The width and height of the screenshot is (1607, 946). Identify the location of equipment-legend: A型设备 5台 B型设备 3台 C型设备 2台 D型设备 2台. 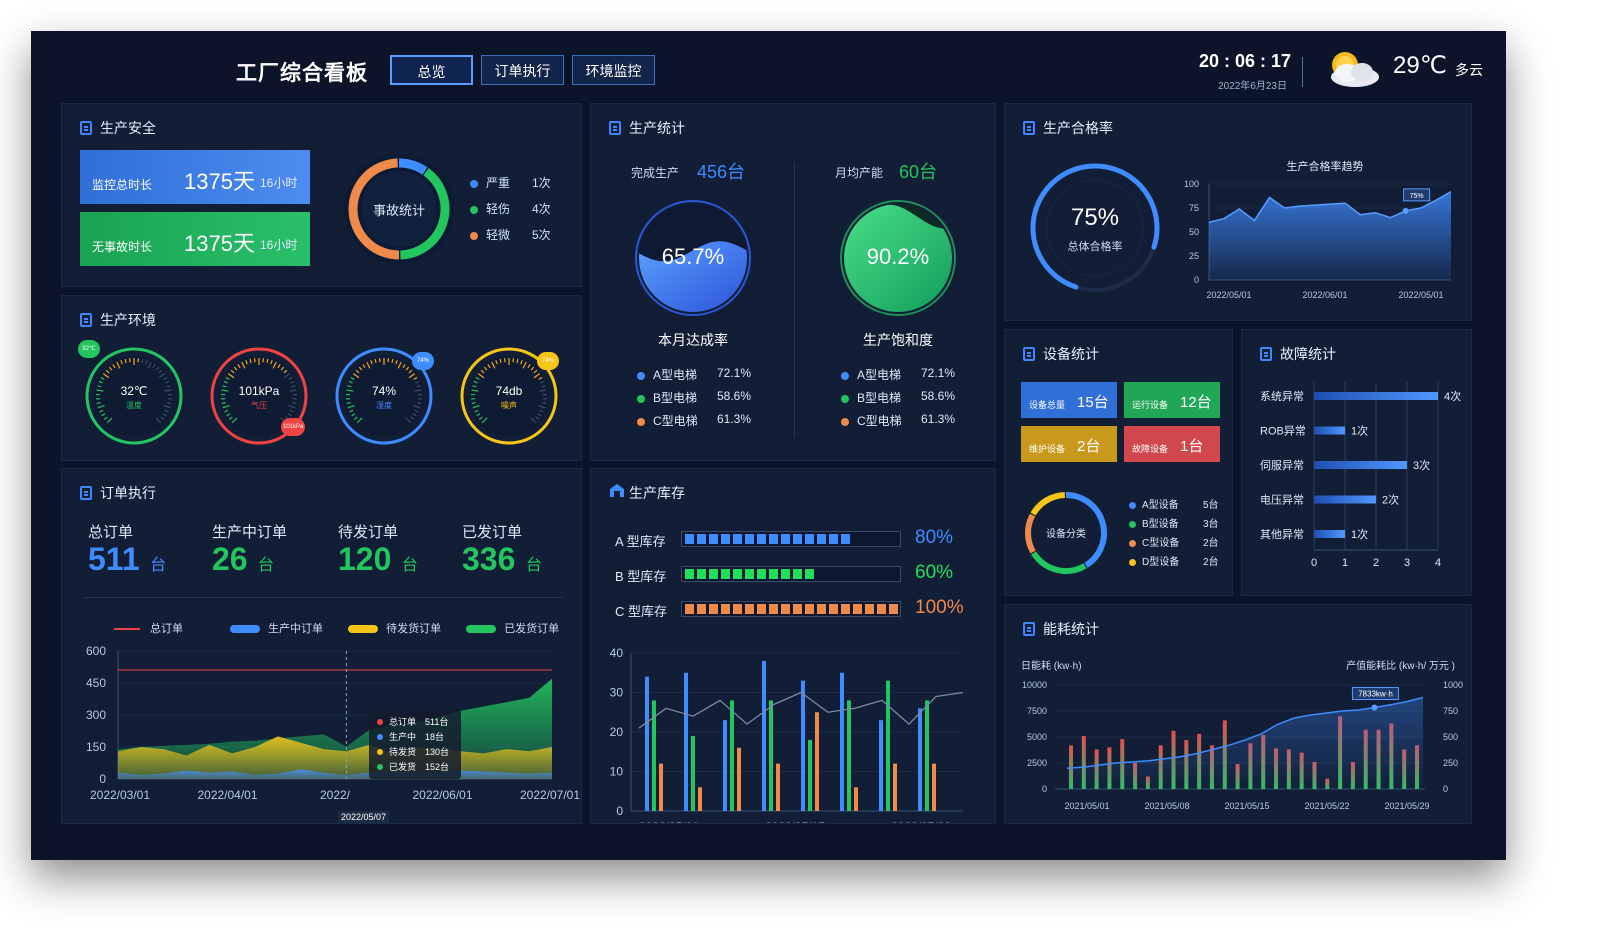
(1179, 534).